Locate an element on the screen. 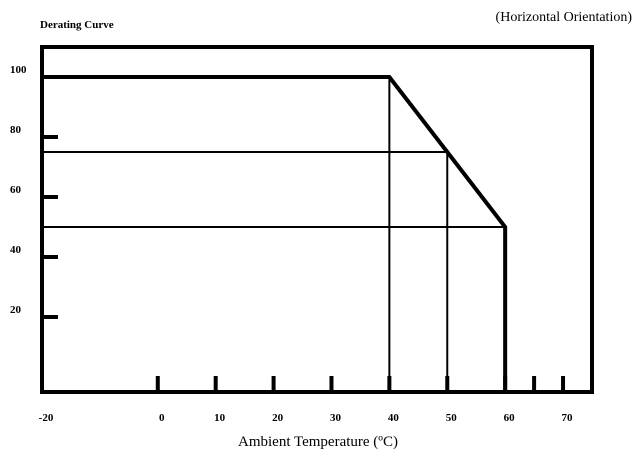  y-tick-label-20: 20 is located at coordinates (16, 310).